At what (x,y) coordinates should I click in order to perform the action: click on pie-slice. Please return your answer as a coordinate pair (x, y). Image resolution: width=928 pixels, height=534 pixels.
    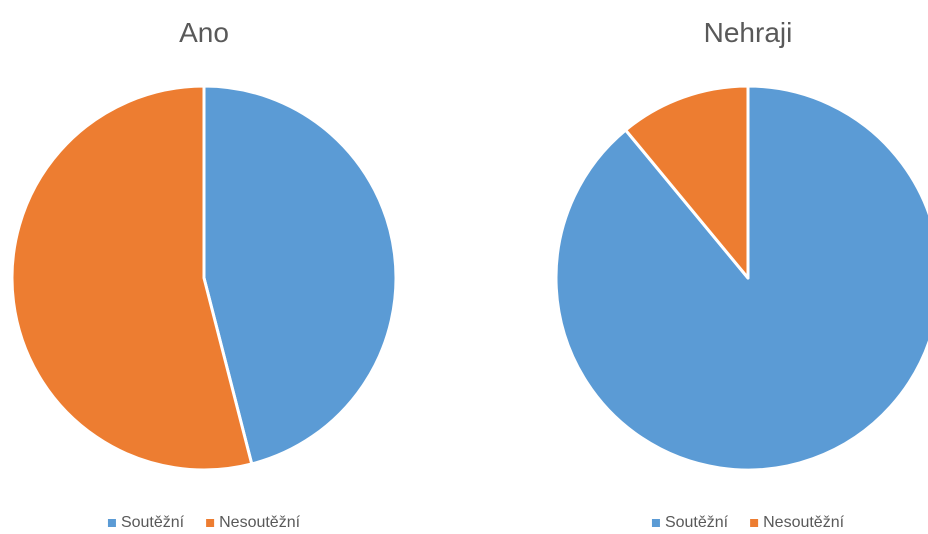
    Looking at the image, I should click on (687, 182).